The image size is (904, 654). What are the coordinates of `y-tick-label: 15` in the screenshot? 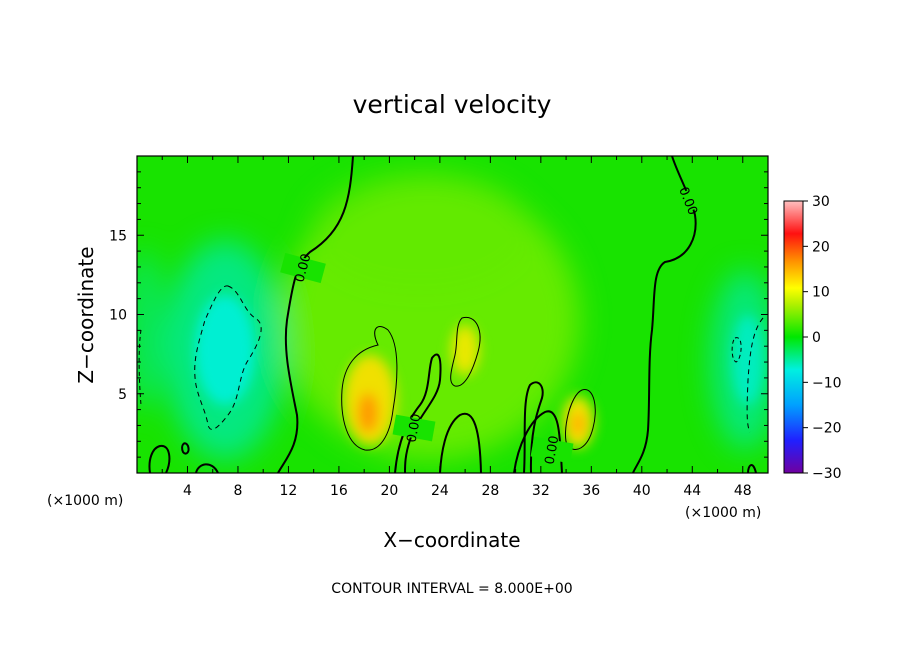 It's located at (118, 236).